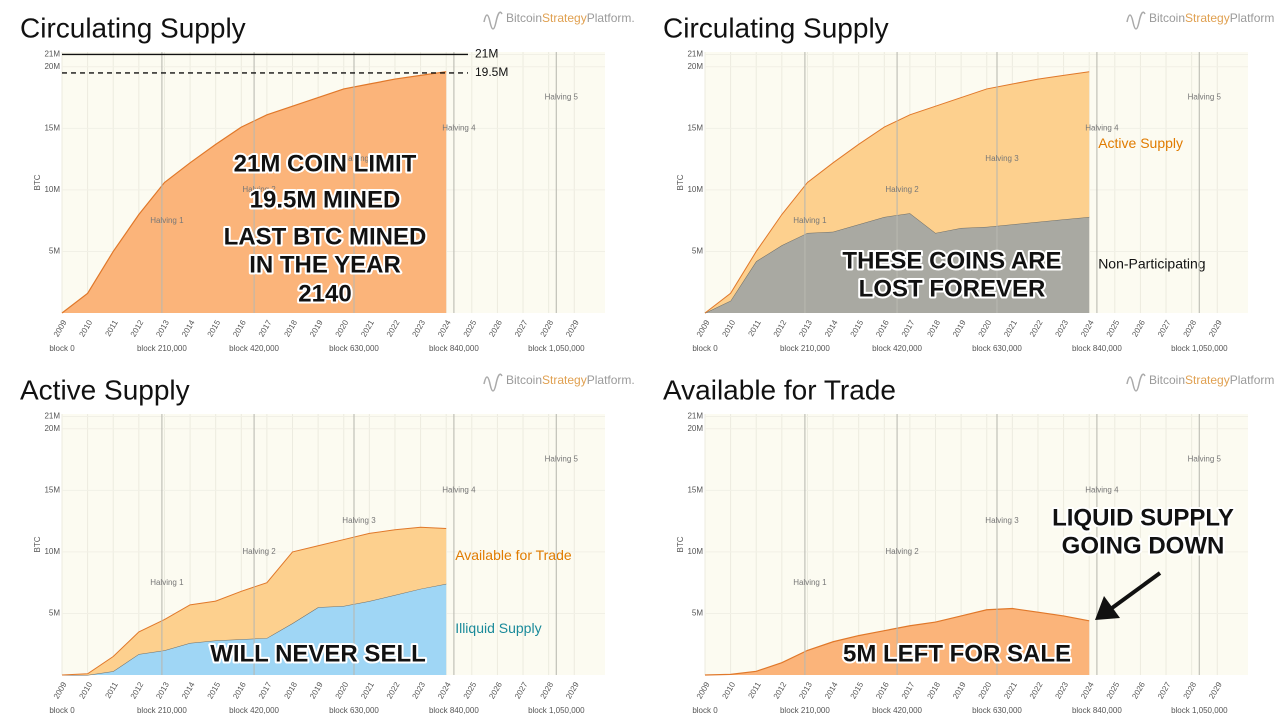 Image resolution: width=1280 pixels, height=720 pixels. I want to click on watermark-part: Platform., so click(611, 380).